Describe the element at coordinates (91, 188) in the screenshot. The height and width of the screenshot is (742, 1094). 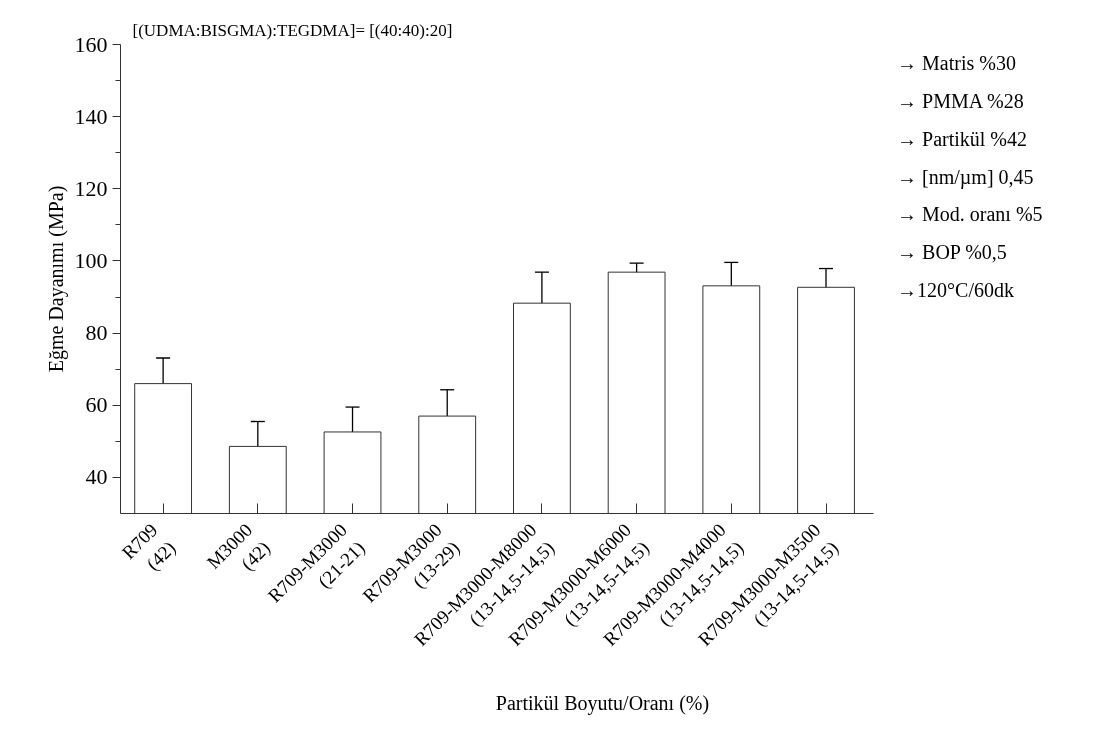
I see `y-tick-label: 120` at that location.